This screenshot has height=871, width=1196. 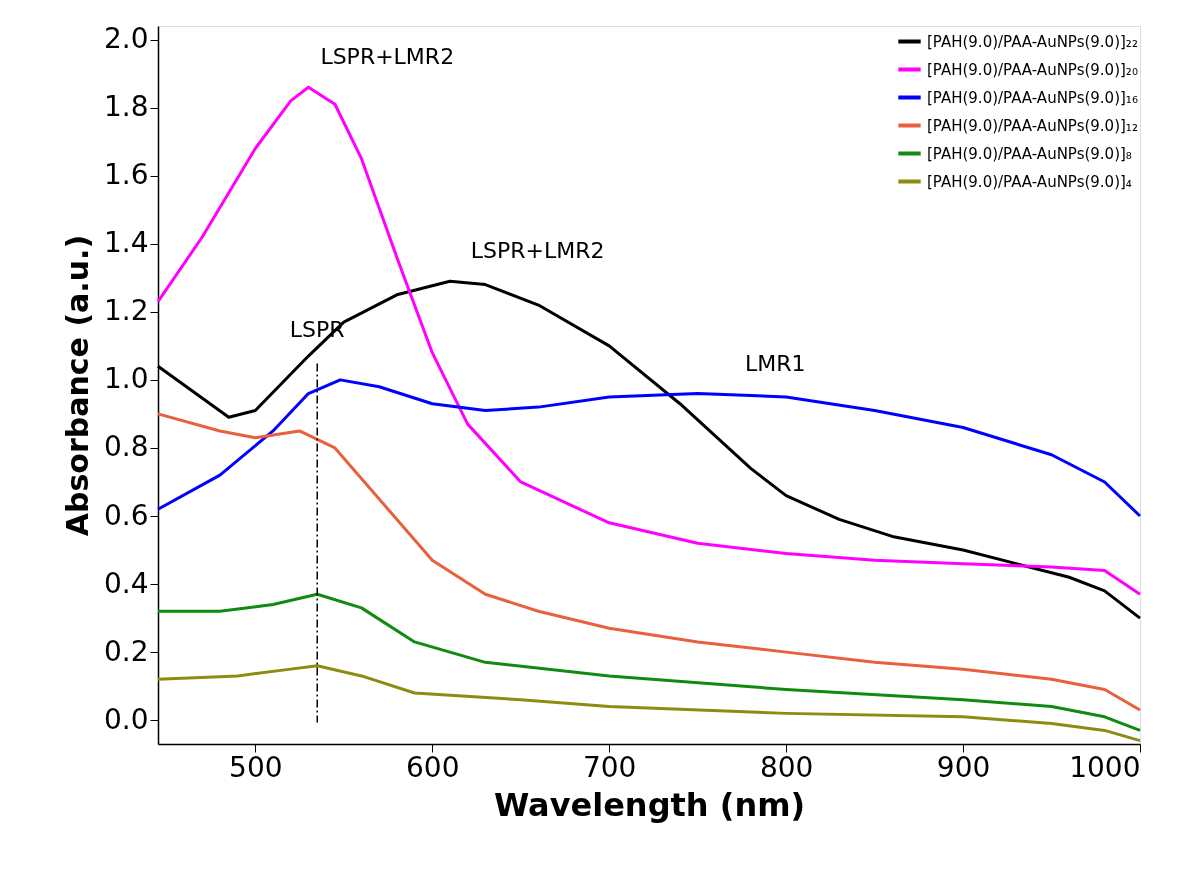 I want to click on y-axis-title: Absorbance (a.u.), so click(x=77, y=385).